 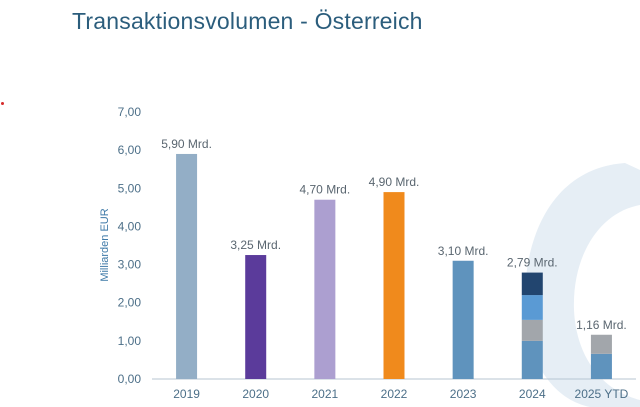 I want to click on y-tick-label: 7,00, so click(x=130, y=112).